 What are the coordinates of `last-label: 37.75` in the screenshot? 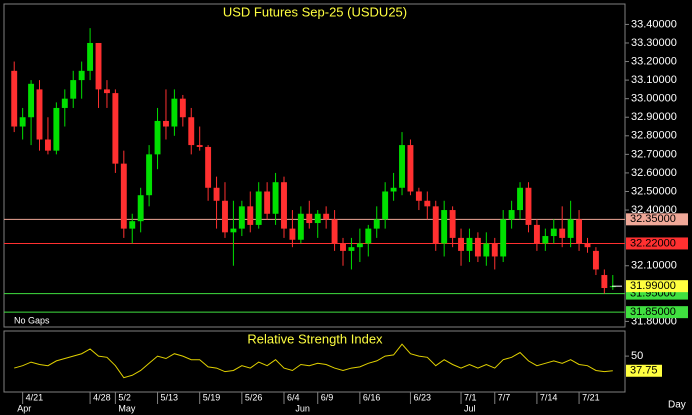 It's located at (644, 371).